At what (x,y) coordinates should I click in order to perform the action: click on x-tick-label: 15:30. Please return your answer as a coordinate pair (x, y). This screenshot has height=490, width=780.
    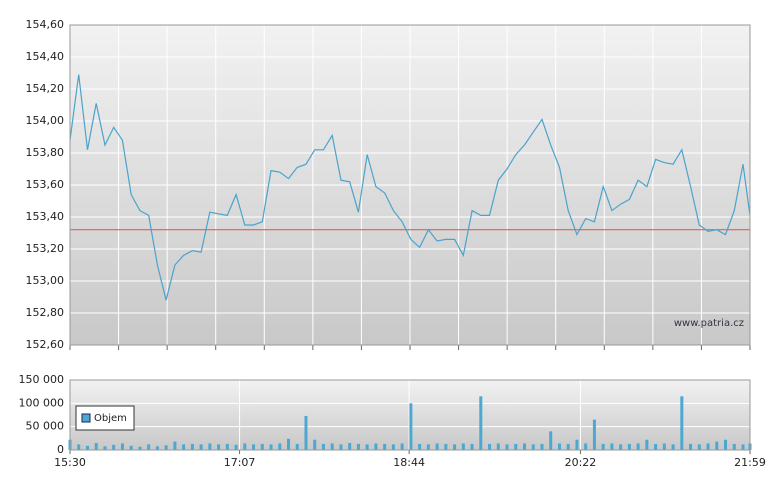
    Looking at the image, I should click on (70, 462).